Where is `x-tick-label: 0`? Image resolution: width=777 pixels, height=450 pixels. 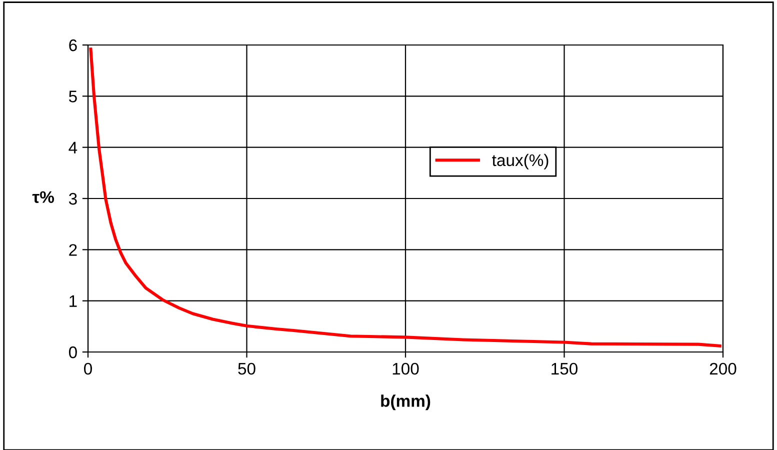 x-tick-label: 0 is located at coordinates (88, 368).